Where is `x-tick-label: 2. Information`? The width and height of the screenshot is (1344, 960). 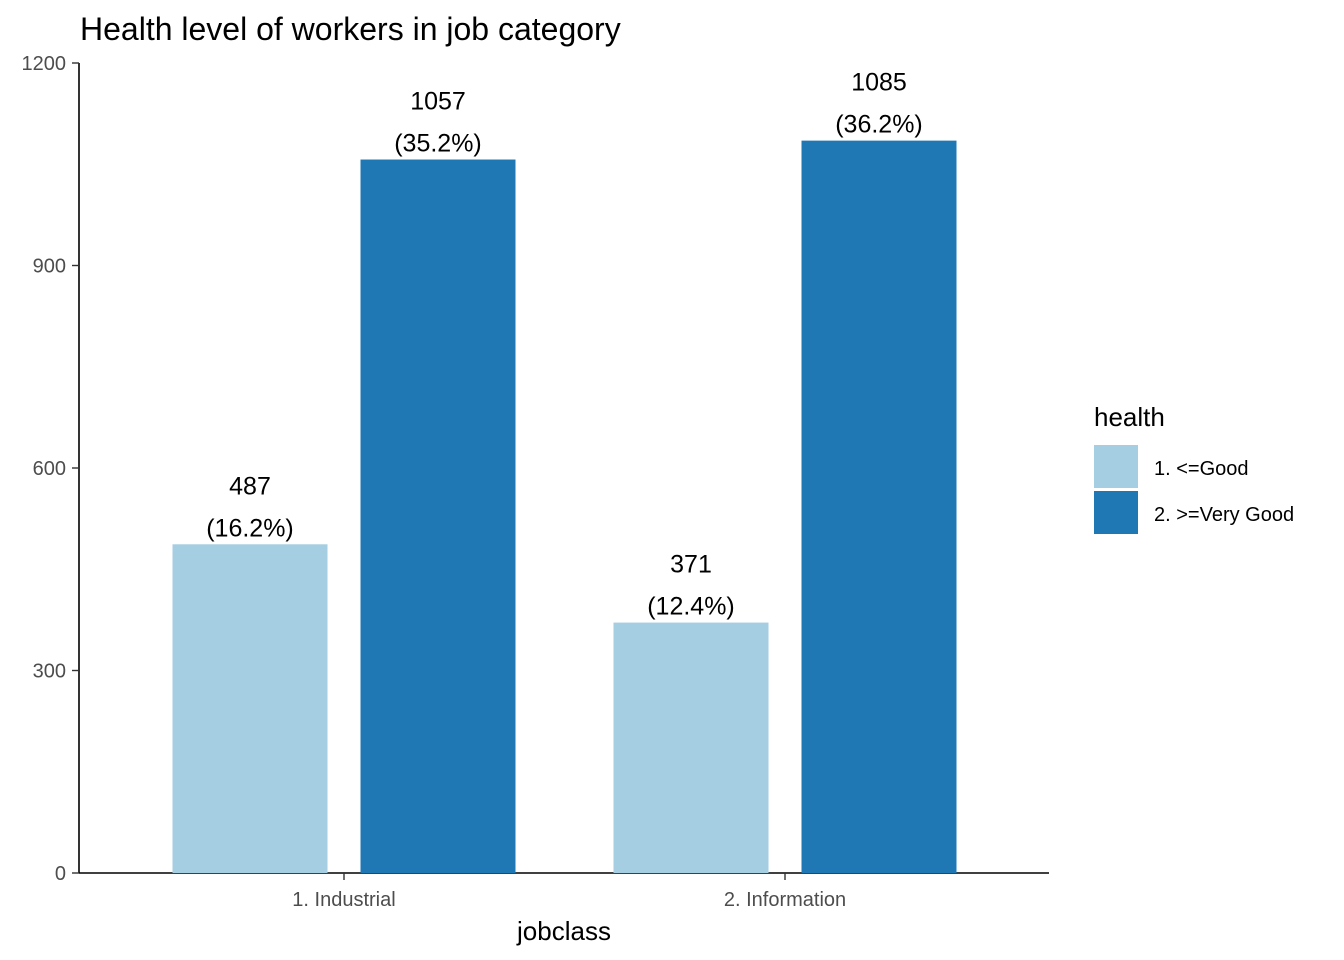 x-tick-label: 2. Information is located at coordinates (785, 900).